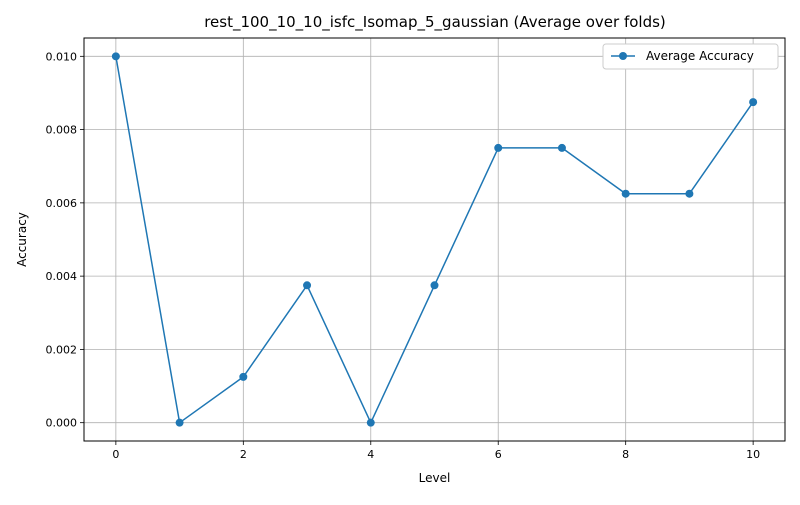 This screenshot has width=800, height=505. I want to click on y-tick-label: 0.010, so click(62, 56).